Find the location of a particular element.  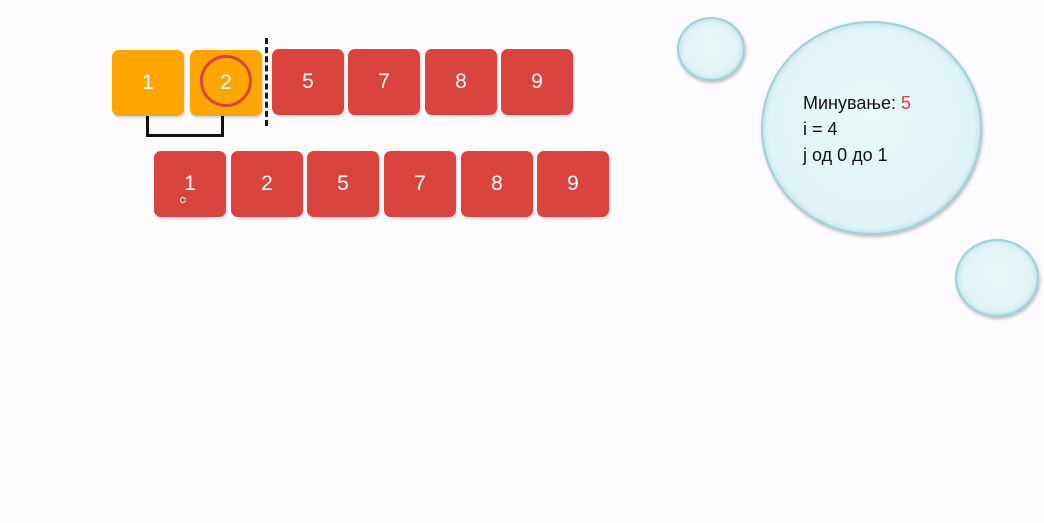

pass-line: Минување: 5 is located at coordinates (857, 103).